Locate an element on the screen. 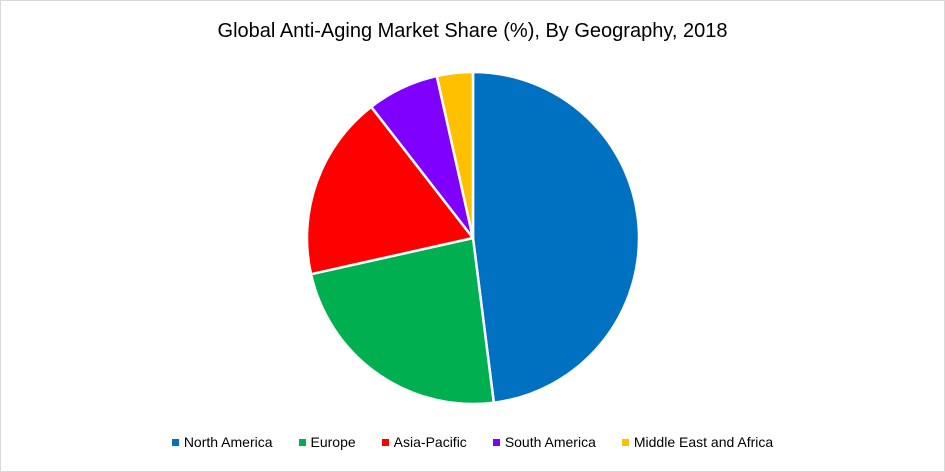  legend-item-south-america: South America is located at coordinates (544, 442).